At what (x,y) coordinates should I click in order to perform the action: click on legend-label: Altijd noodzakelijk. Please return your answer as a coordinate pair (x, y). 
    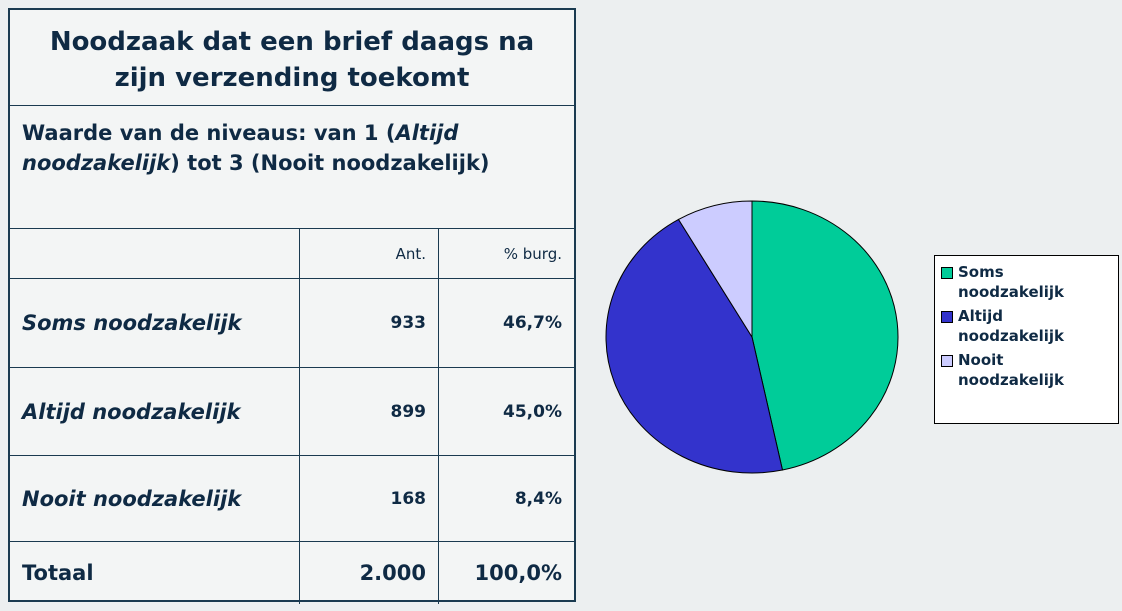
    Looking at the image, I should click on (1011, 326).